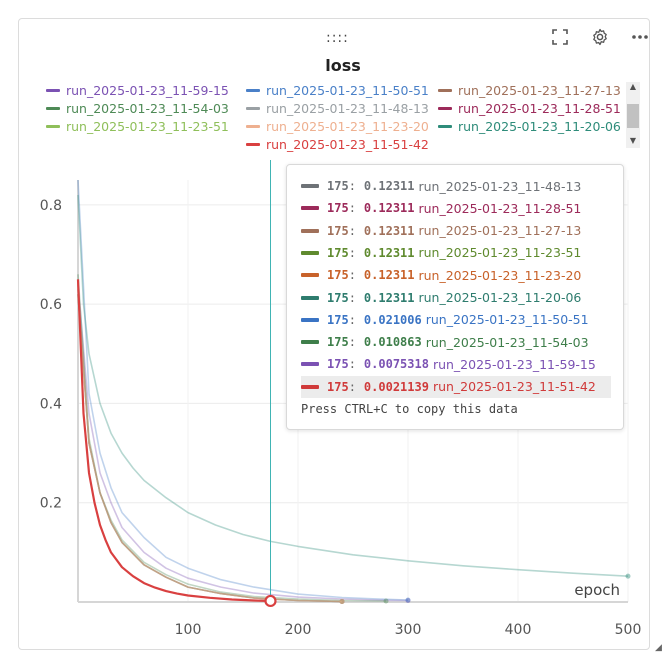  I want to click on legend-item: run_2025-01-23_11-27-13, so click(529, 90).